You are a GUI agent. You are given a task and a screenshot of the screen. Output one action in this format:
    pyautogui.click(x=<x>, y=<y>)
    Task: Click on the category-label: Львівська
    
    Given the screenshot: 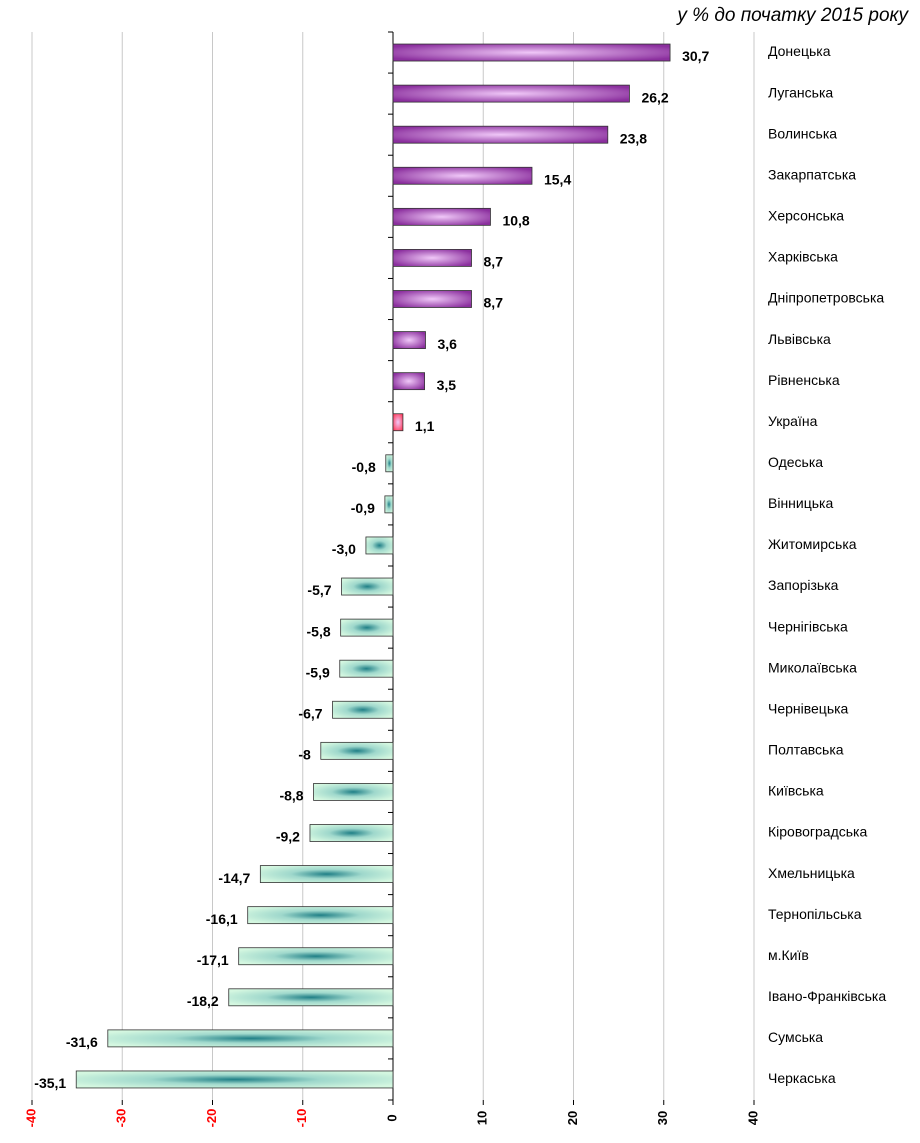 What is the action you would take?
    pyautogui.click(x=799, y=339)
    